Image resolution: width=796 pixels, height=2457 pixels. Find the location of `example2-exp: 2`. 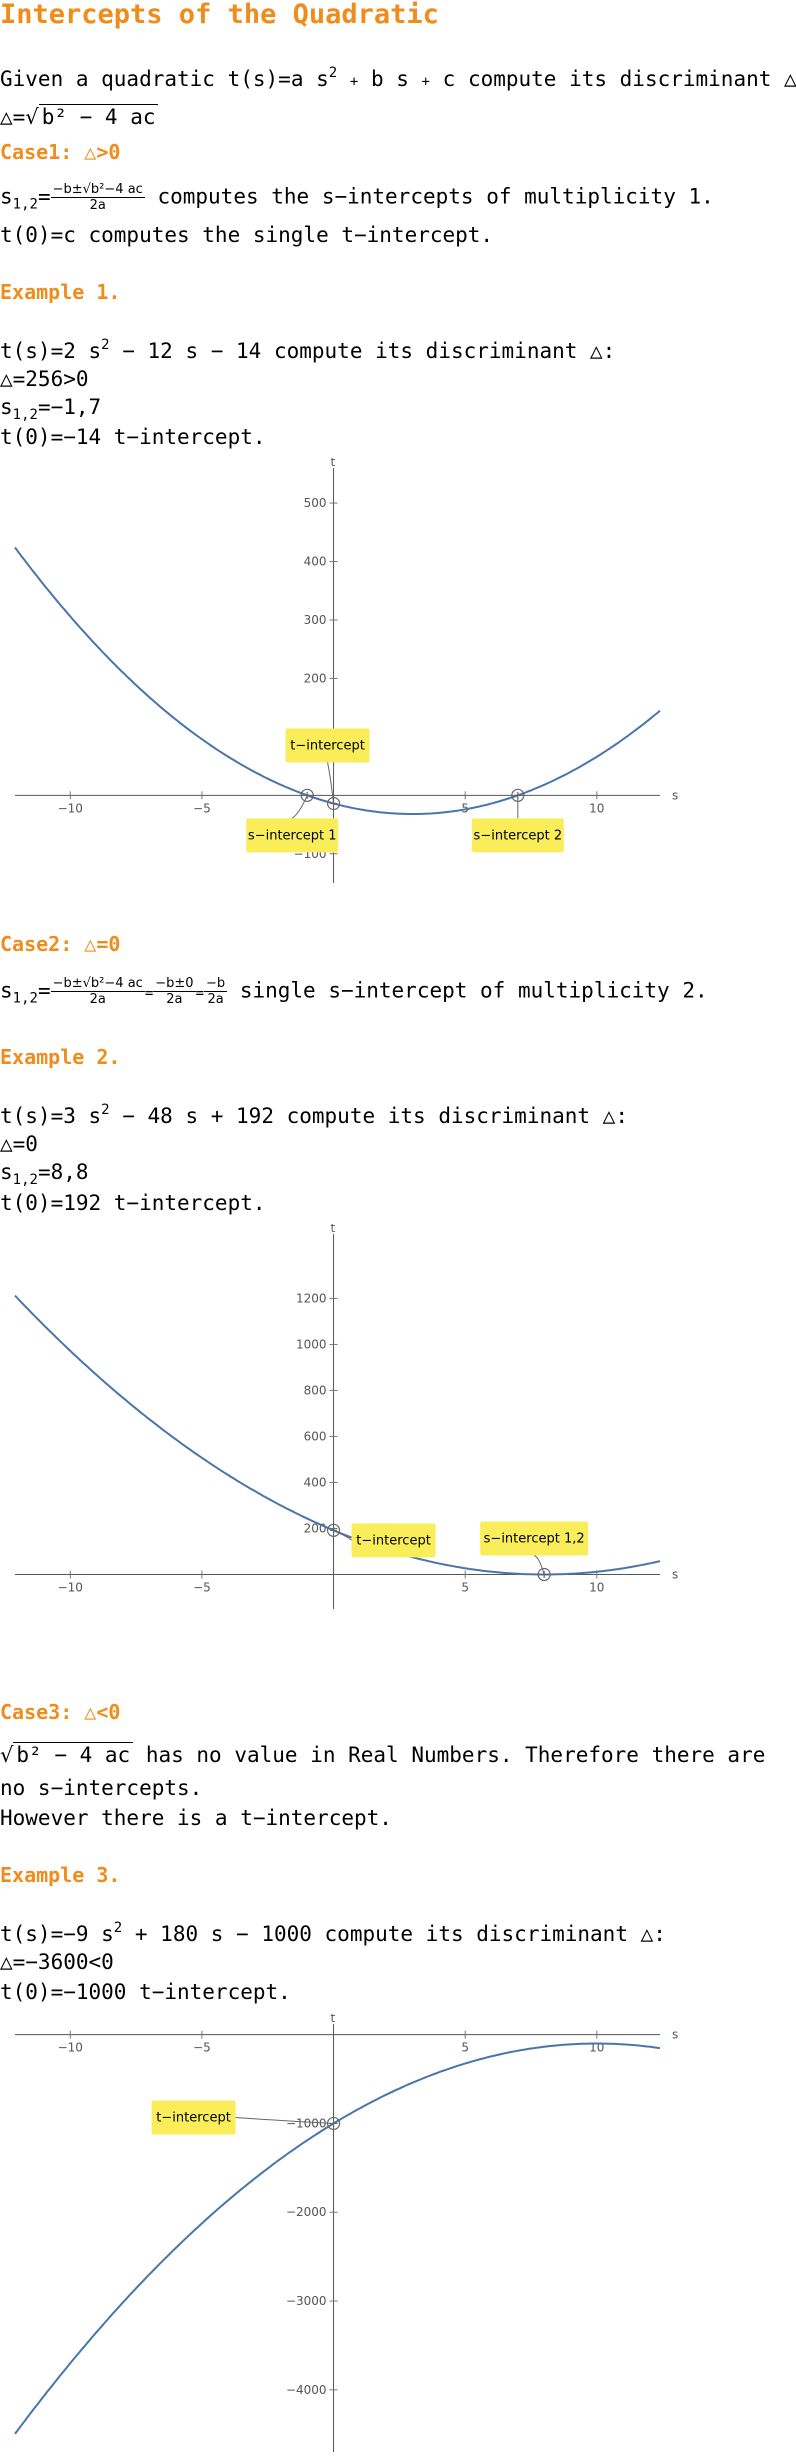

example2-exp: 2 is located at coordinates (105, 1110).